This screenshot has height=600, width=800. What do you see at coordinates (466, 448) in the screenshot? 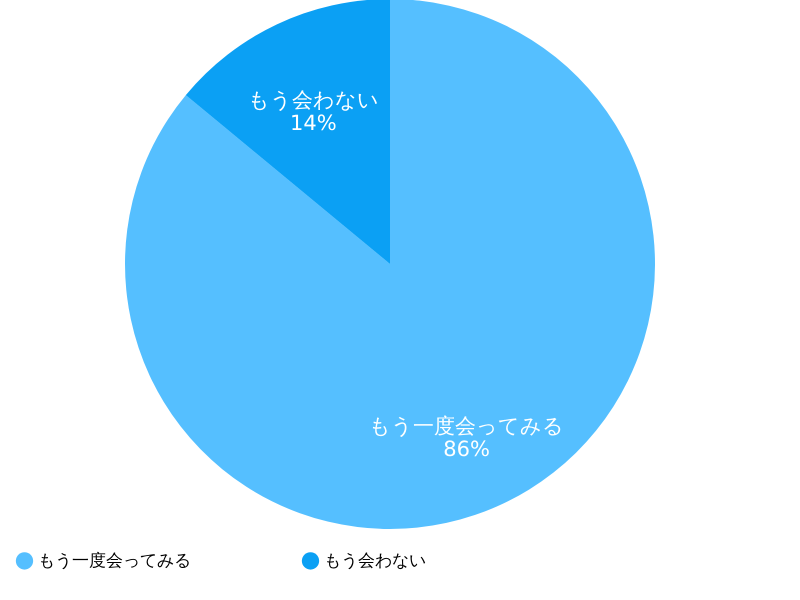
I see `data-label: 86%` at bounding box center [466, 448].